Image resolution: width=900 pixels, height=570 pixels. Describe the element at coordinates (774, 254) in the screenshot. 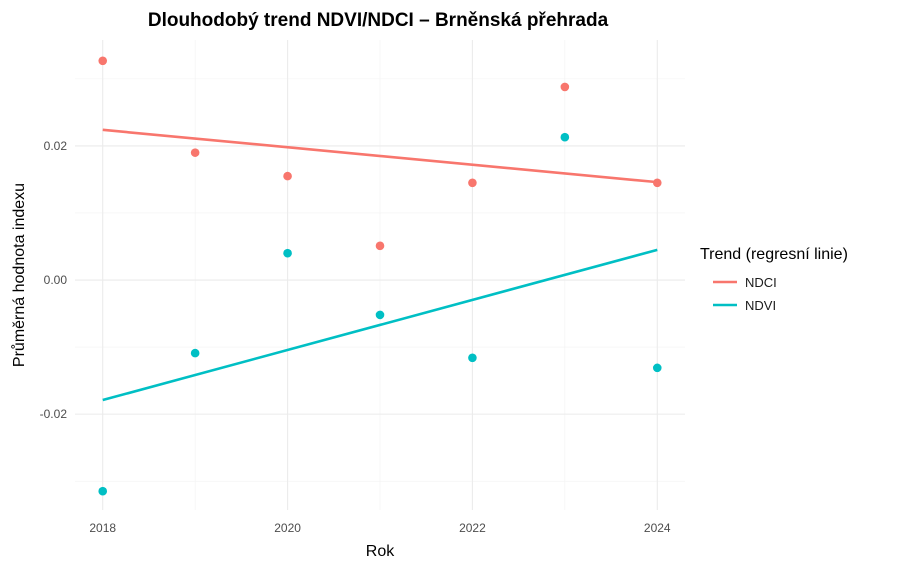

I see `legend-title: Trend (regresní linie)` at that location.